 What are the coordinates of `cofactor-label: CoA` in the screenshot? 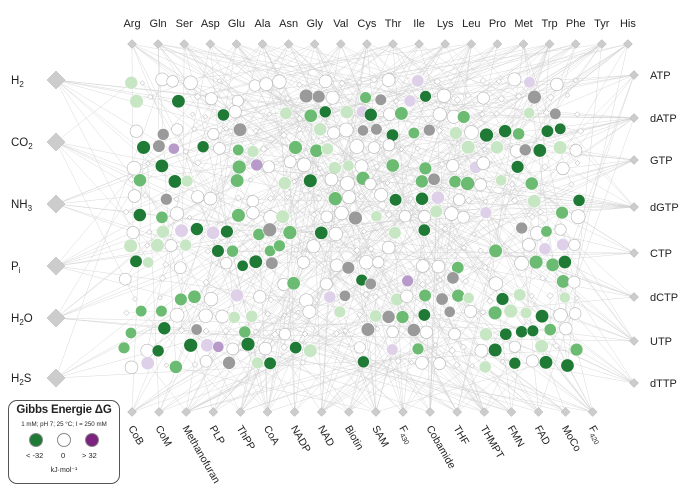 It's located at (271, 436).